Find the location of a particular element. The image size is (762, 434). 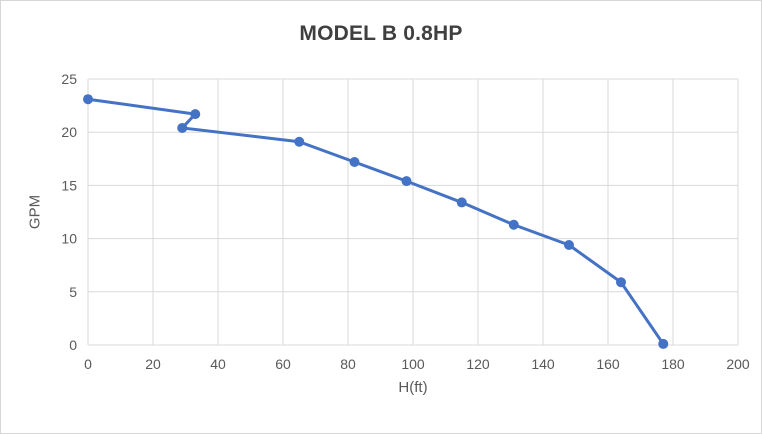

x-tick-label: 180 is located at coordinates (673, 364).